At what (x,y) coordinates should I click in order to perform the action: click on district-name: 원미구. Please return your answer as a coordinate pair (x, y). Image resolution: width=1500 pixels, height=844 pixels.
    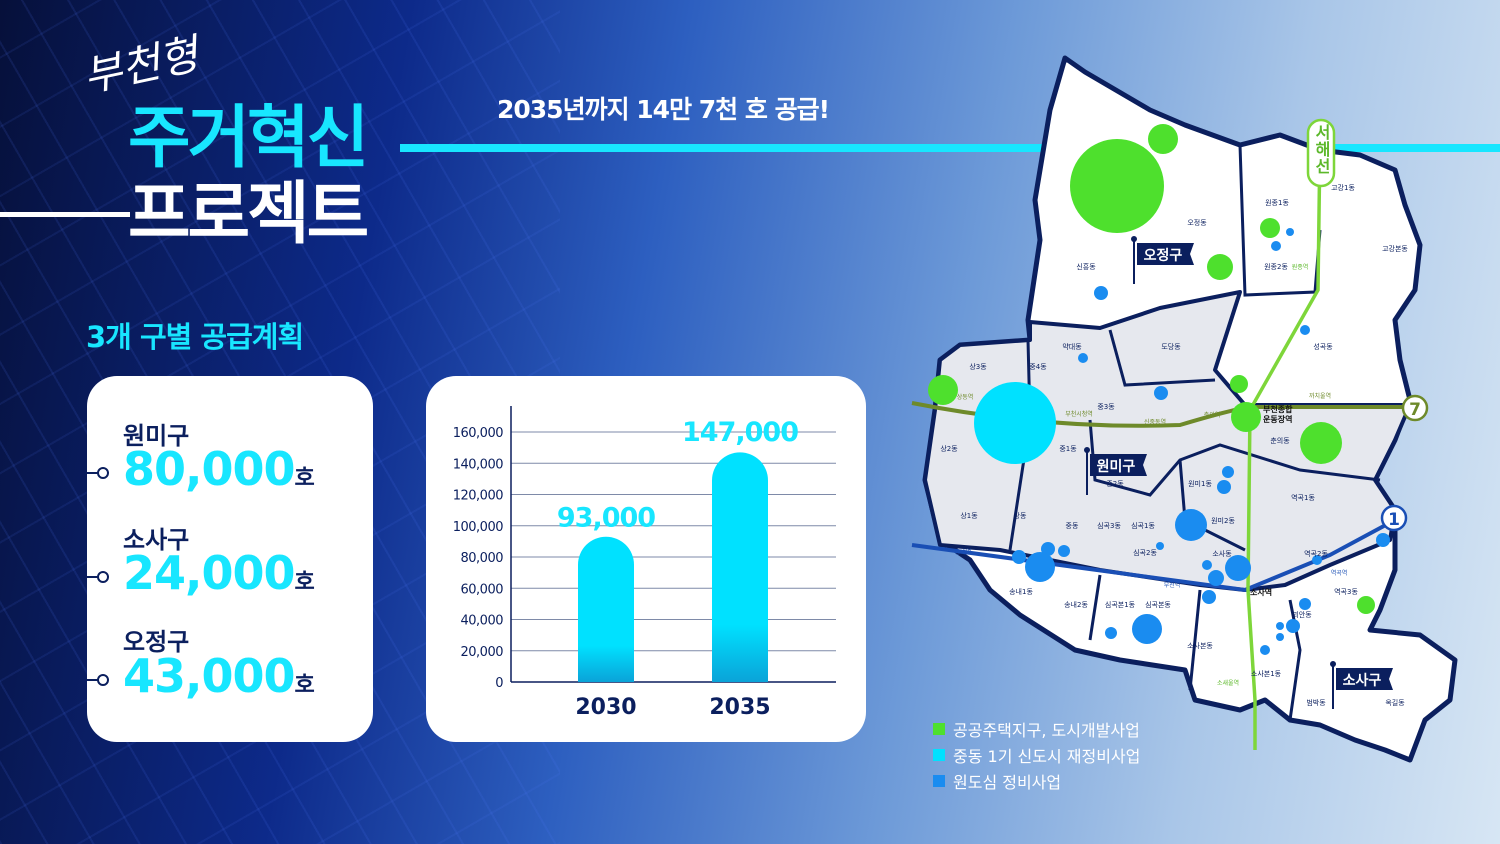
    Looking at the image, I should click on (156, 436).